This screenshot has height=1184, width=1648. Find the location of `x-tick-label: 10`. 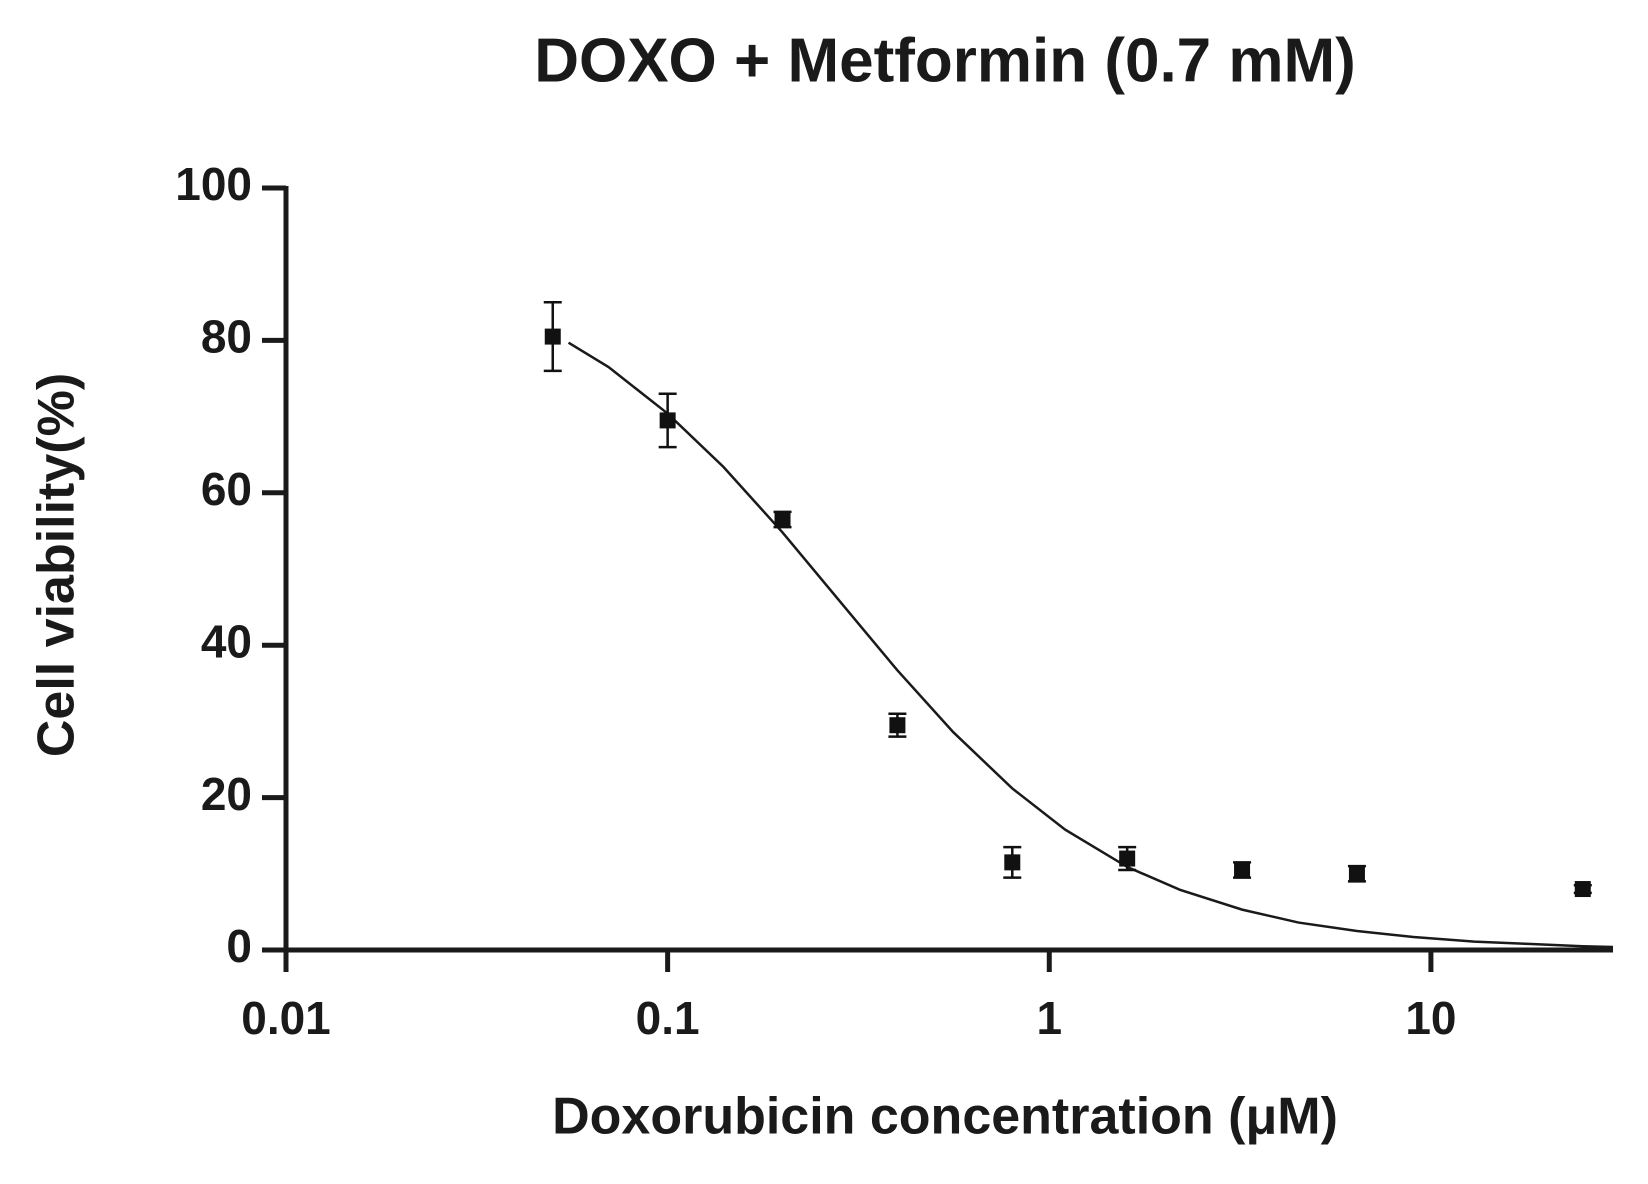

x-tick-label: 10 is located at coordinates (1430, 1018).